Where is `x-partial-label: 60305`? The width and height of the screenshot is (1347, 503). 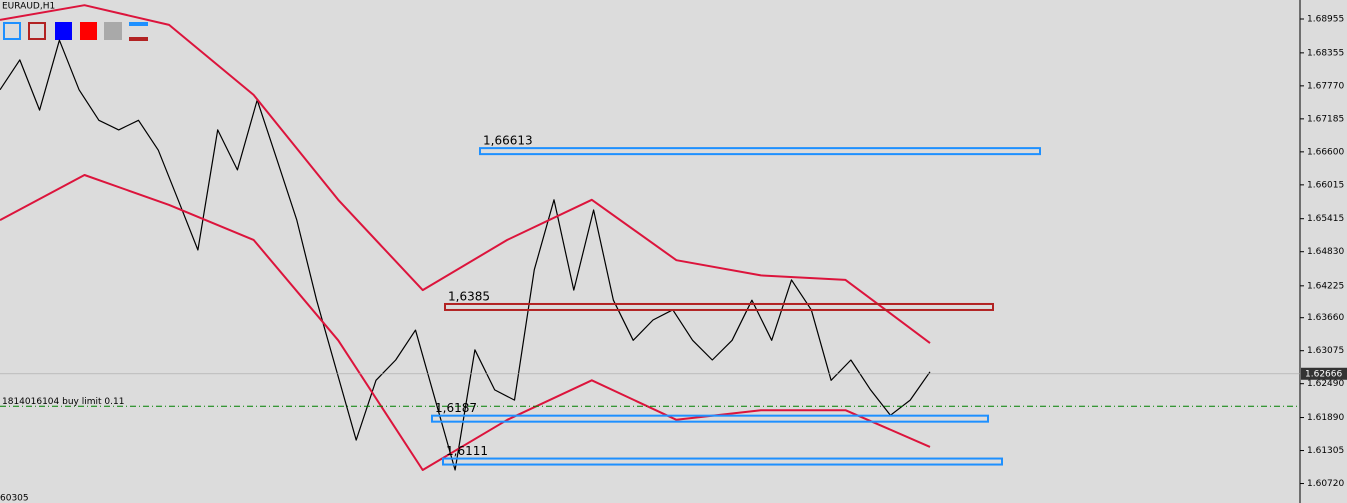 x-partial-label: 60305 is located at coordinates (14, 498).